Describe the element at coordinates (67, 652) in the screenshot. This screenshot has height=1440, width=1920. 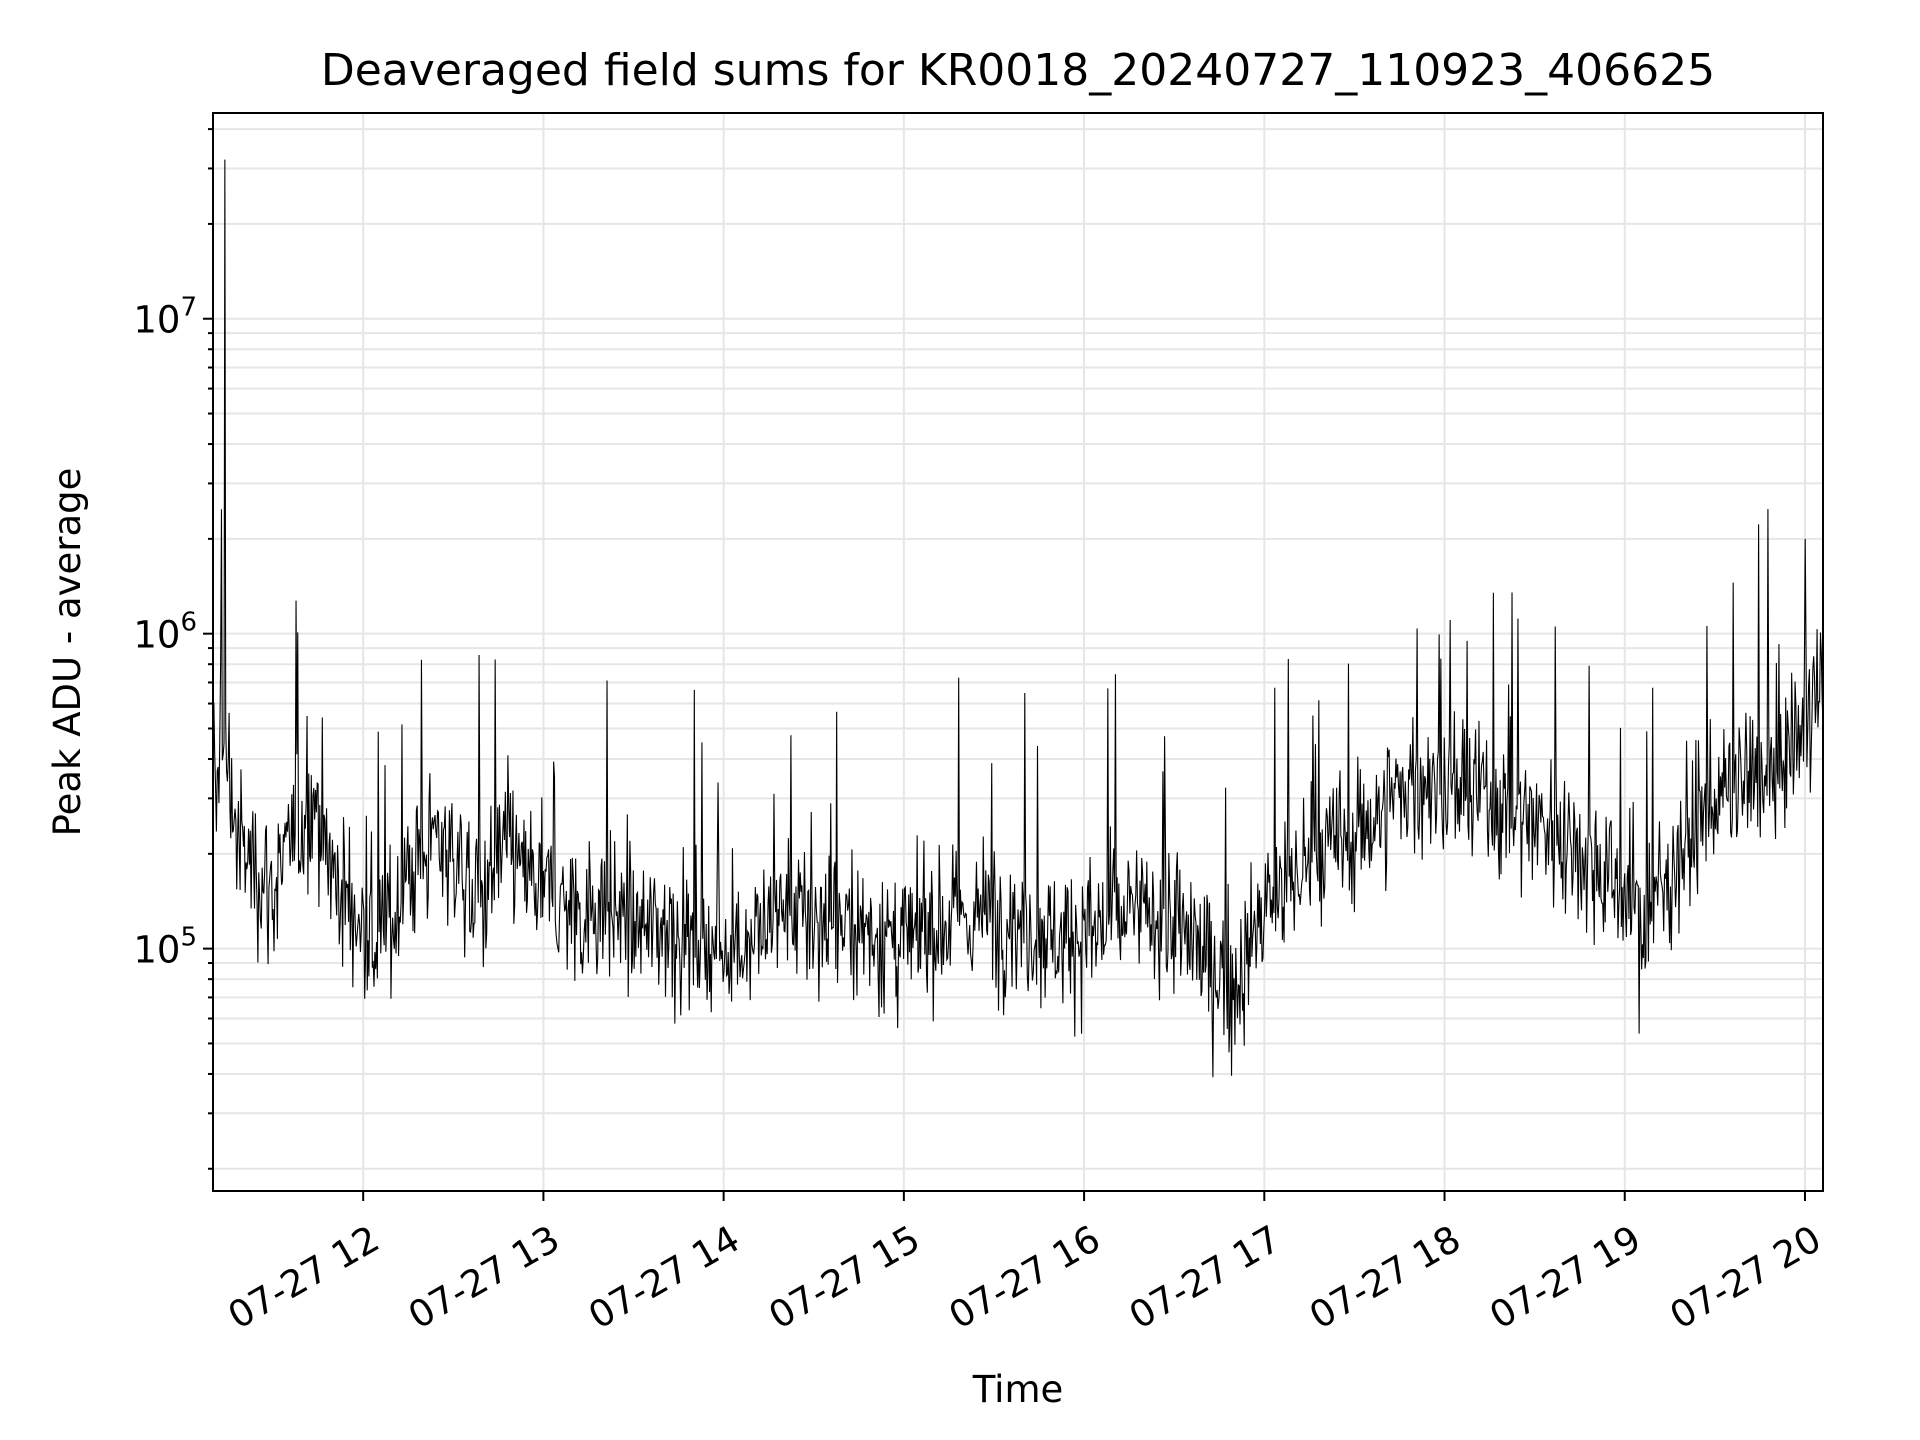
I see `y-axis-label: Peak ADU - average` at that location.